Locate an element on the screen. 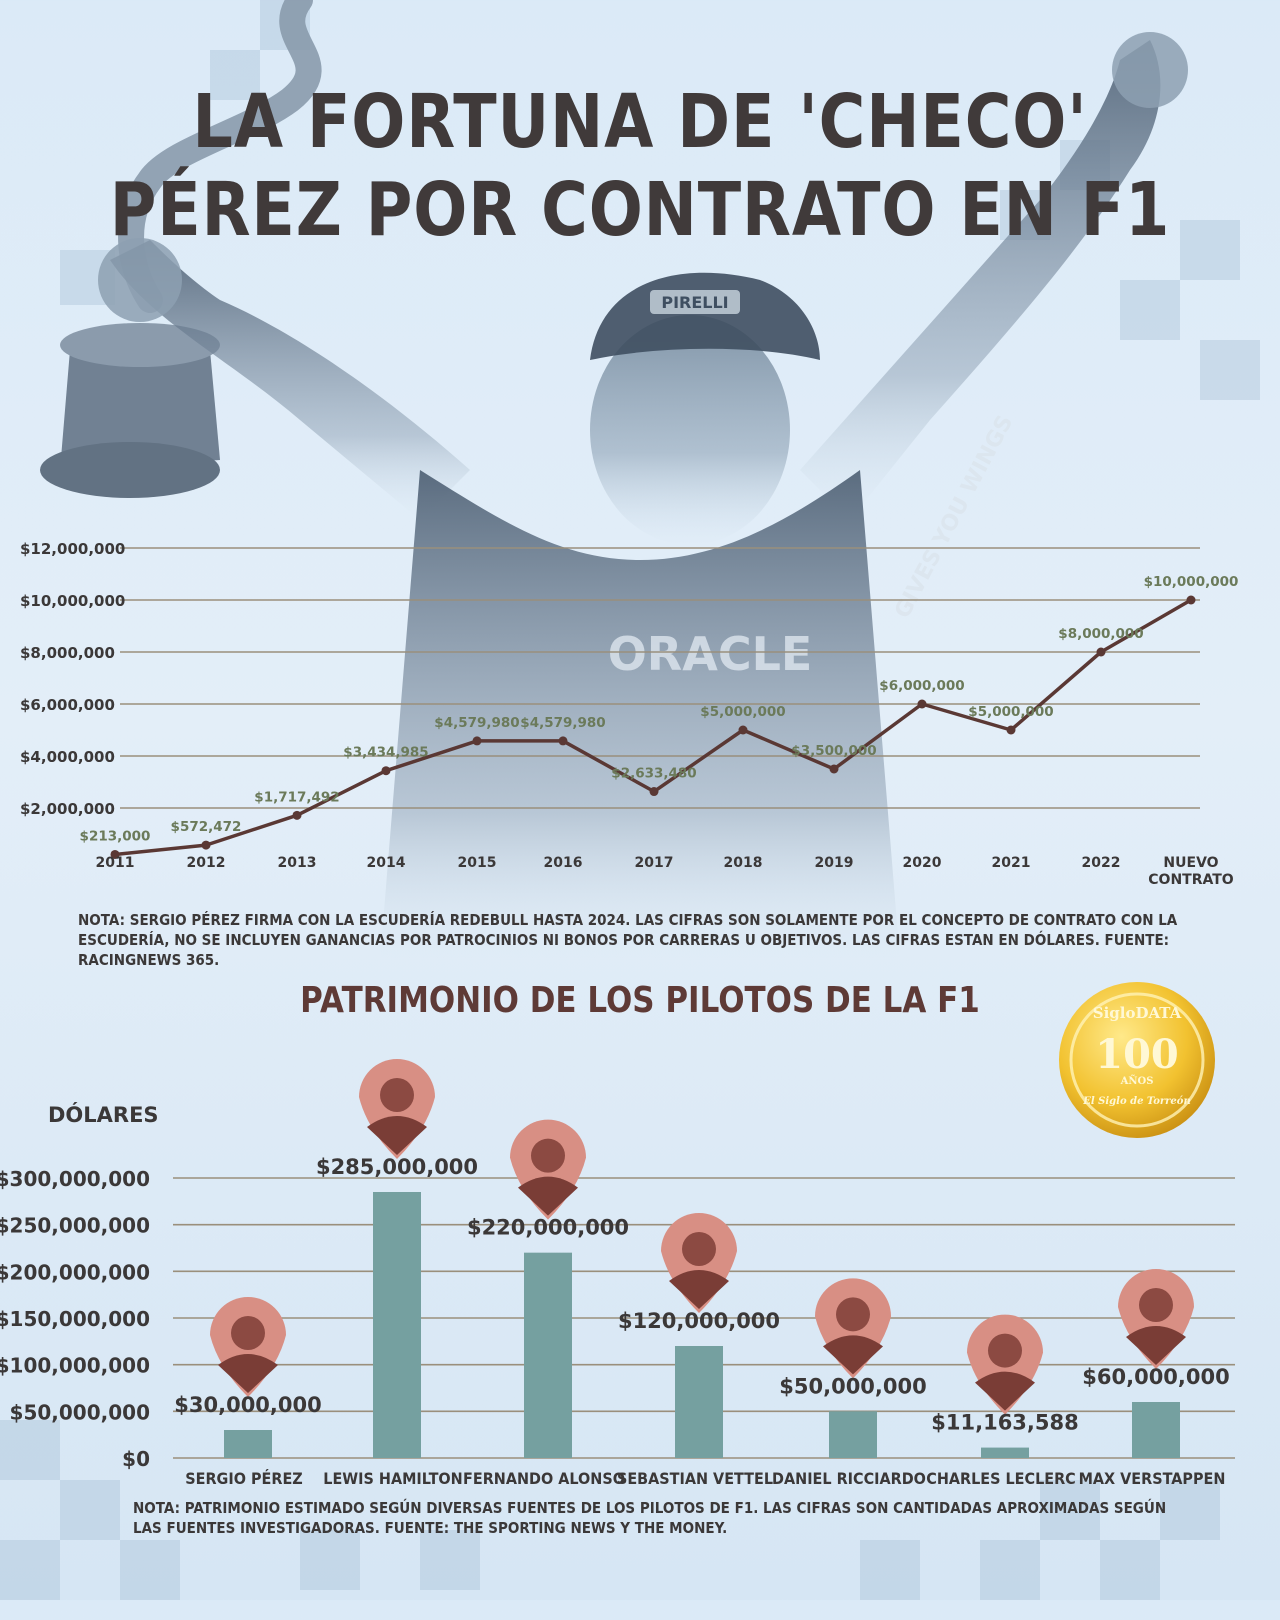 Image resolution: width=1280 pixels, height=1620 pixels. bar-y-tick-label: $150,000,000 is located at coordinates (75, 1319).